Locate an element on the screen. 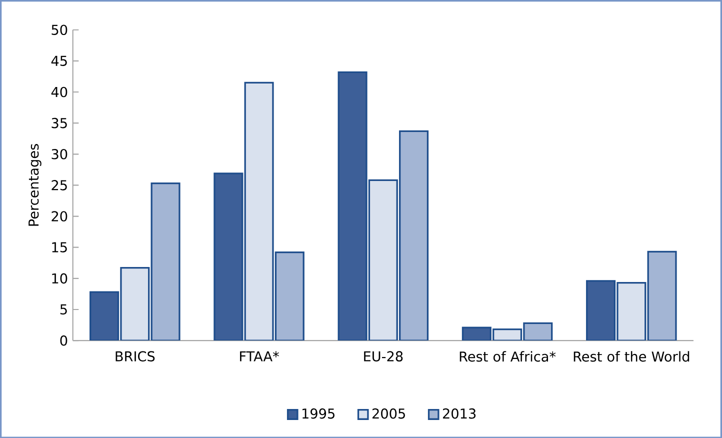  x-tick-label: BRICS is located at coordinates (135, 356).